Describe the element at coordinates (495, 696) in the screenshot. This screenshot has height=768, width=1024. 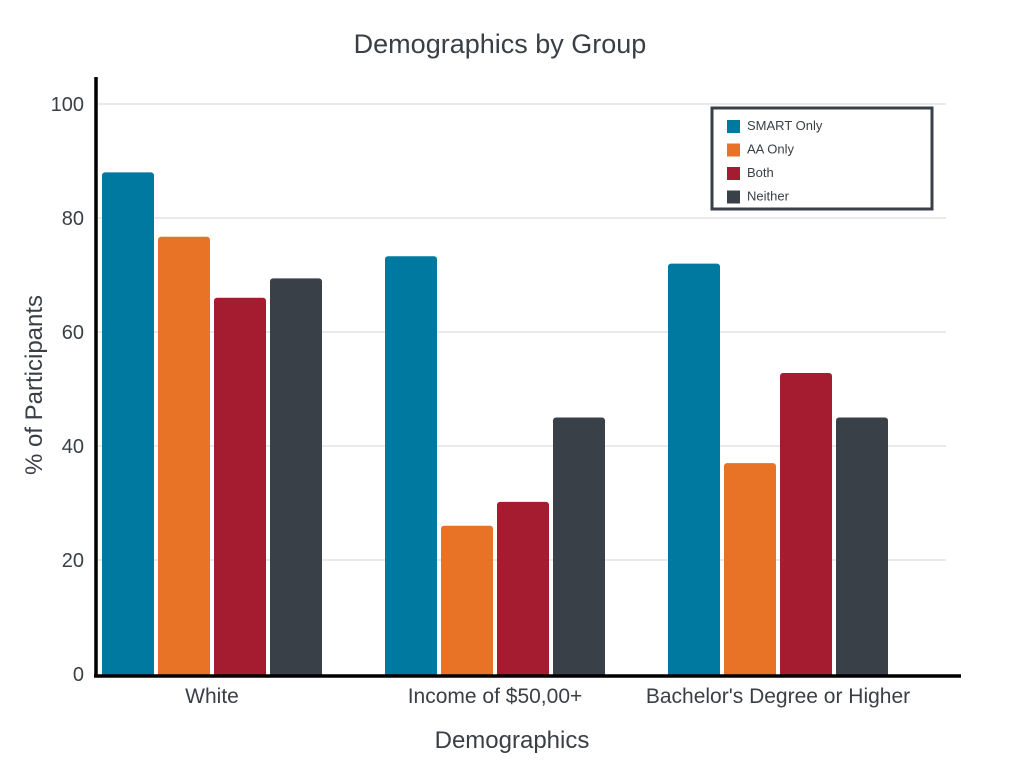
I see `x-category-label: Income of $50,00+` at that location.